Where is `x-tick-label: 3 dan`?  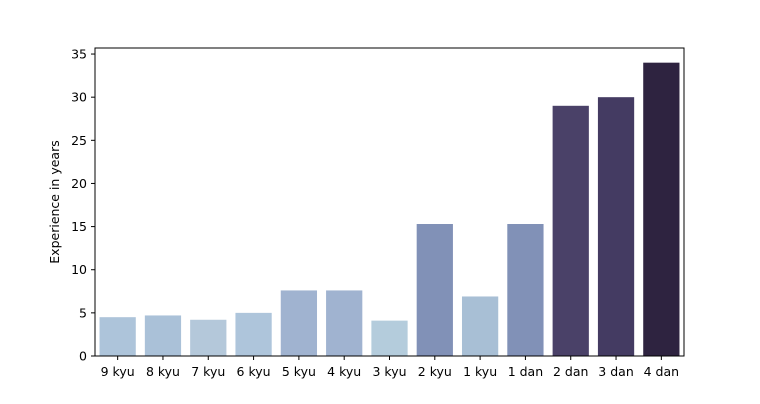
x-tick-label: 3 dan is located at coordinates (615, 371).